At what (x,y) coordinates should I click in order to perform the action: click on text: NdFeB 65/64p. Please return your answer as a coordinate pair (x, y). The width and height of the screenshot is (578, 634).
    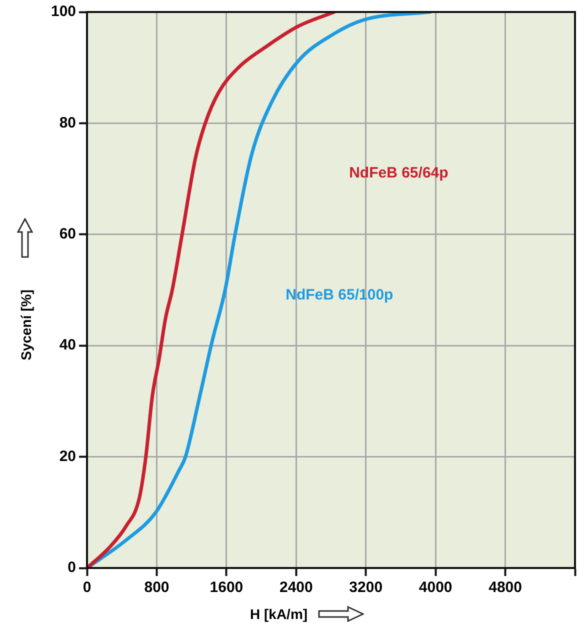
    Looking at the image, I should click on (398, 173).